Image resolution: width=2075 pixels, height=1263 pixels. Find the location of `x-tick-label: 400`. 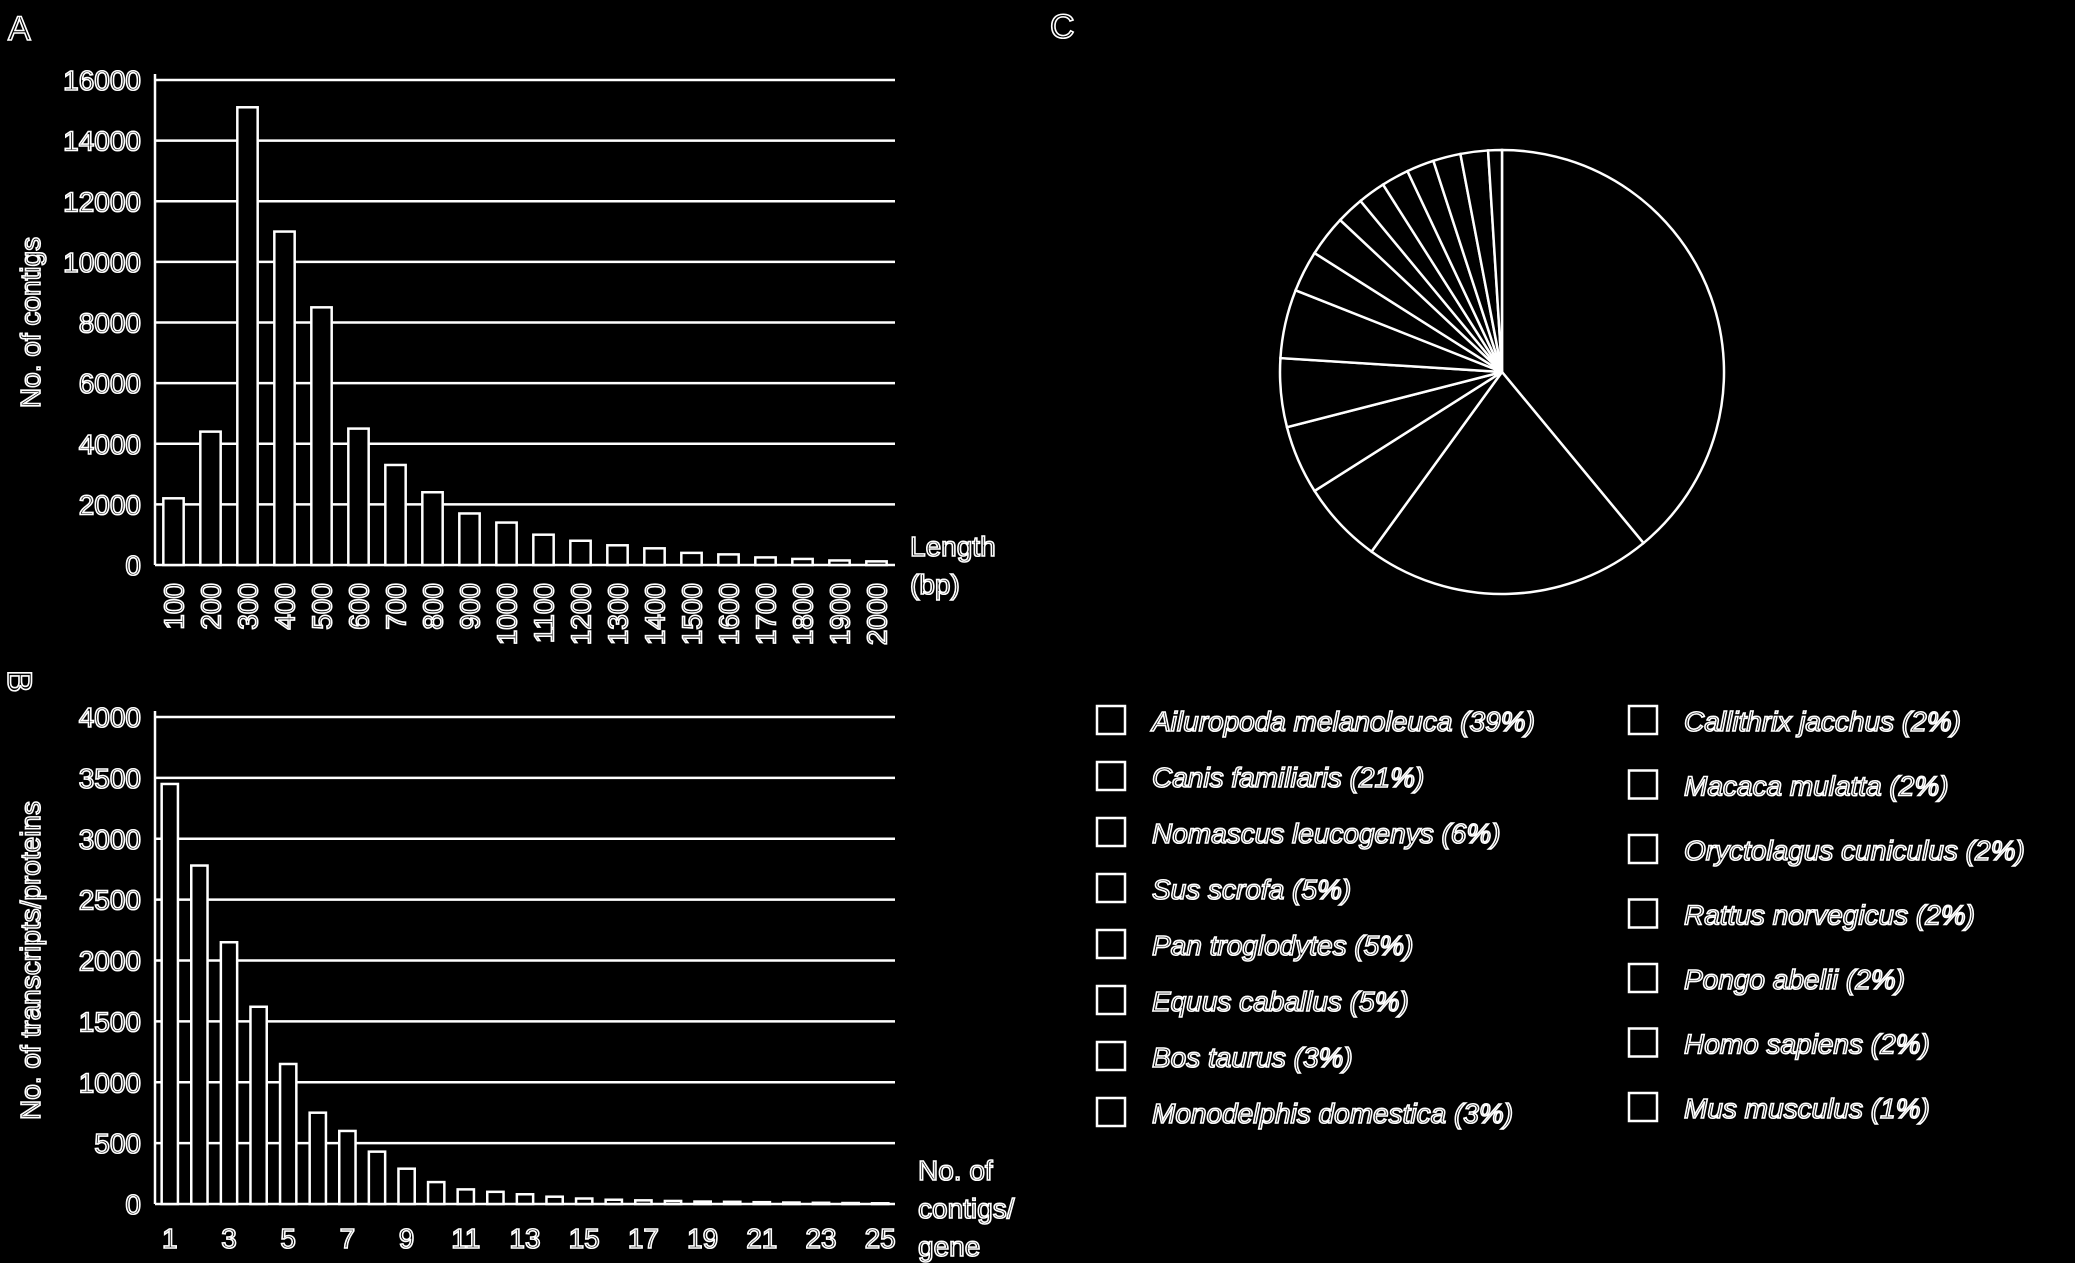

x-tick-label: 400 is located at coordinates (285, 606).